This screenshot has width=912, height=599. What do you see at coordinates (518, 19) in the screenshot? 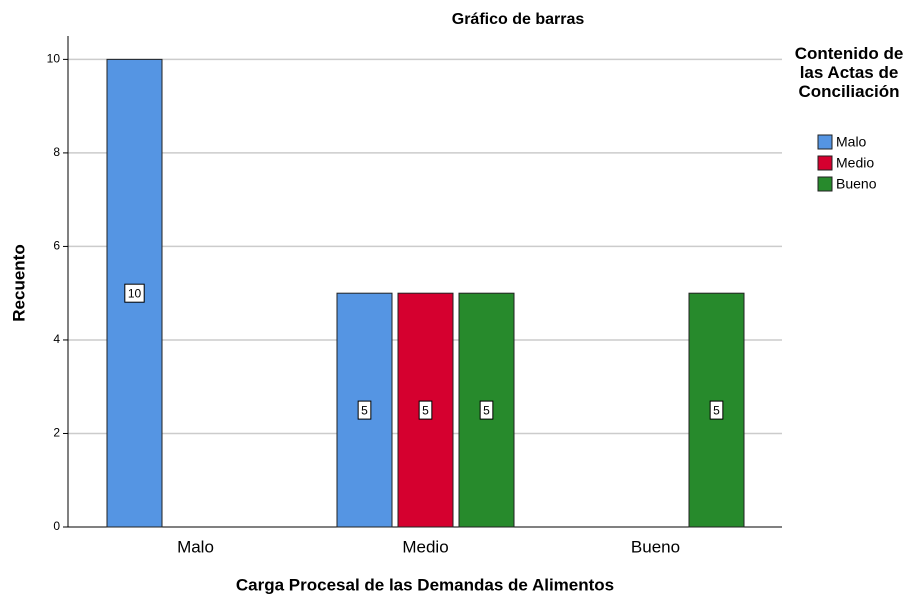
I see `chart-title: Gráfico de barras` at bounding box center [518, 19].